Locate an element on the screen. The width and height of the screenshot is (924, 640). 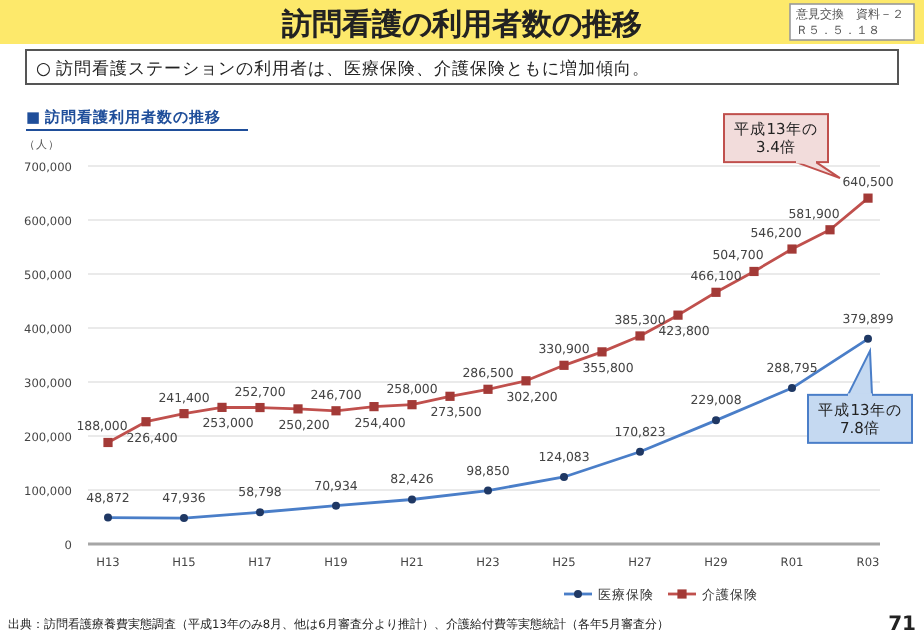
chart-subtitle: ○ 訪問看護ステーションの利用者は、医療保険、介護保険ともに増加傾向。 is located at coordinates (343, 69).